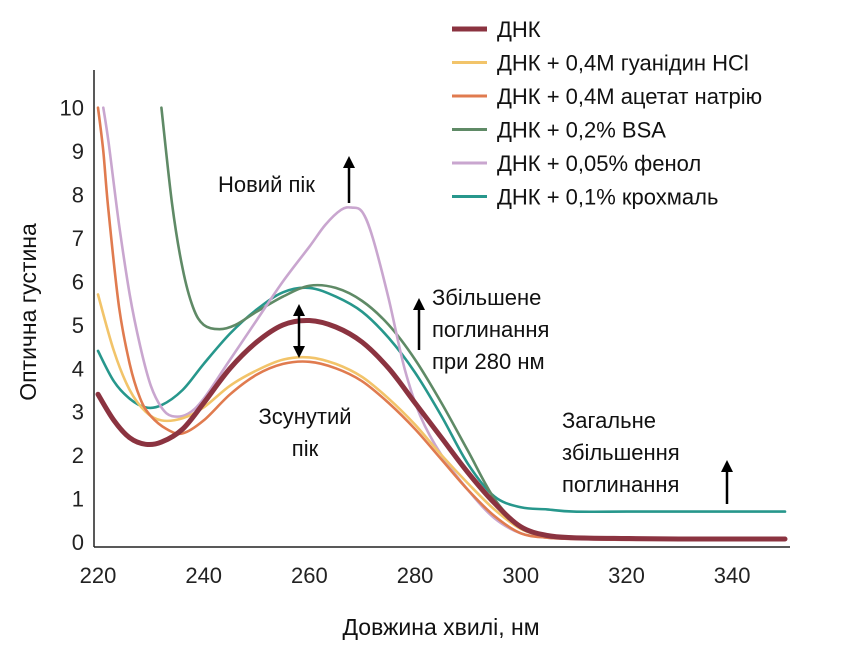 This screenshot has width=854, height=654. Describe the element at coordinates (72, 108) in the screenshot. I see `y-tick-label: 10` at that location.